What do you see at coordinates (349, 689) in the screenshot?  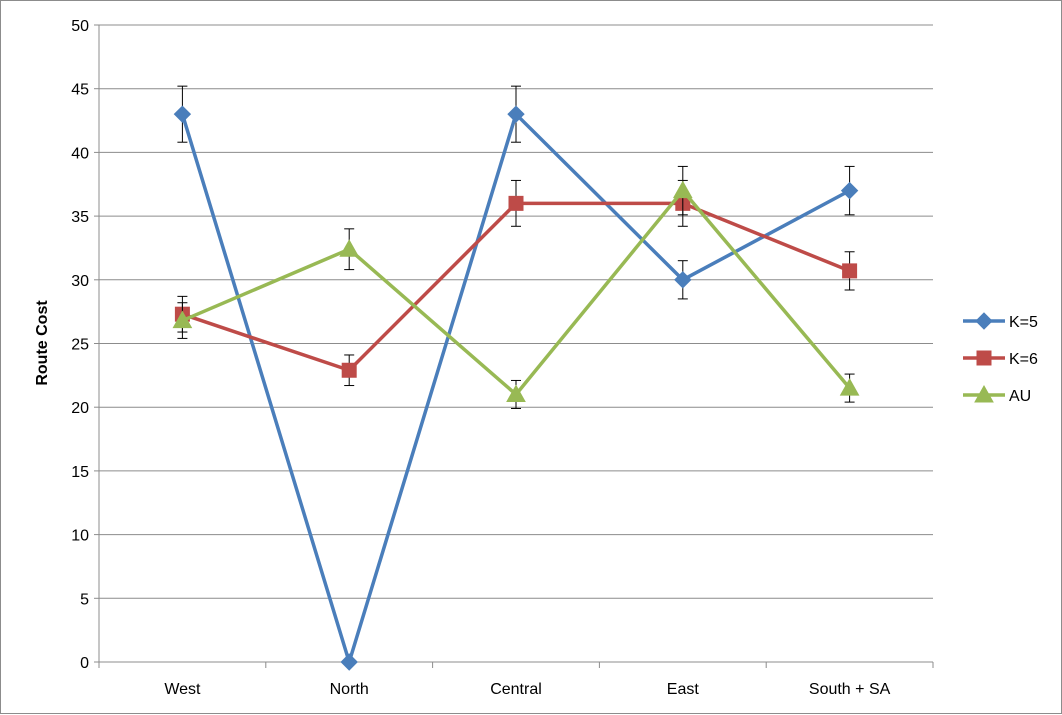 I see `x-tick-label: North` at bounding box center [349, 689].